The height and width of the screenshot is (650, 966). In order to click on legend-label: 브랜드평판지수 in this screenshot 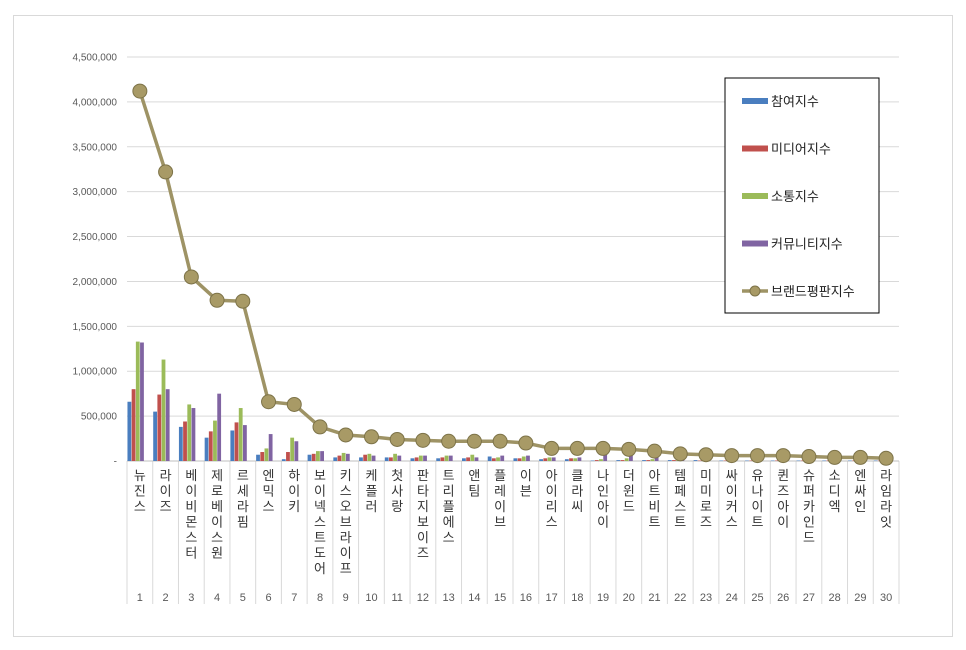, I will do `click(813, 292)`.